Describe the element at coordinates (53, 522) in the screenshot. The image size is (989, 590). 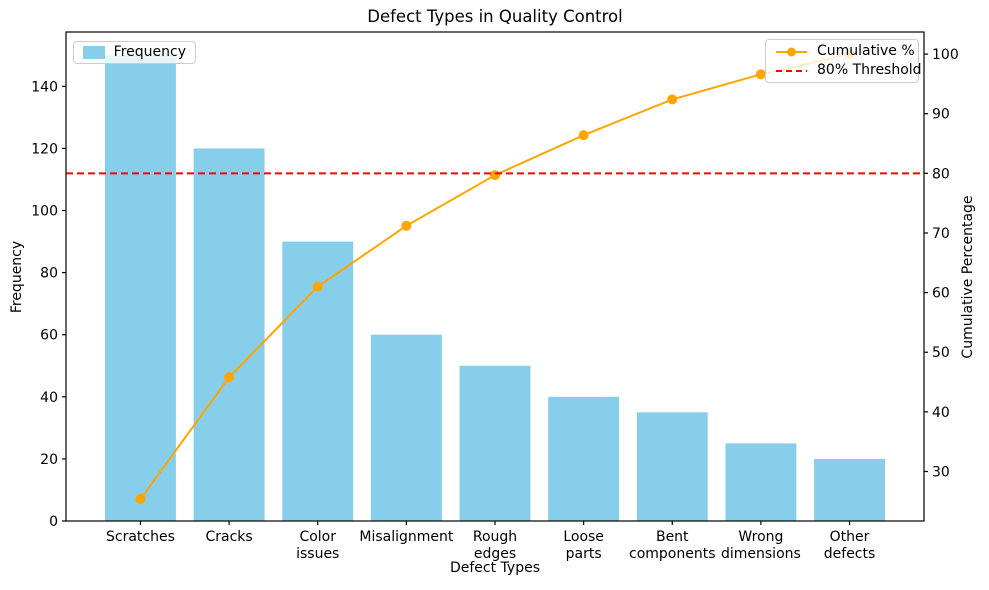
I see `left-tick-label: 0` at that location.